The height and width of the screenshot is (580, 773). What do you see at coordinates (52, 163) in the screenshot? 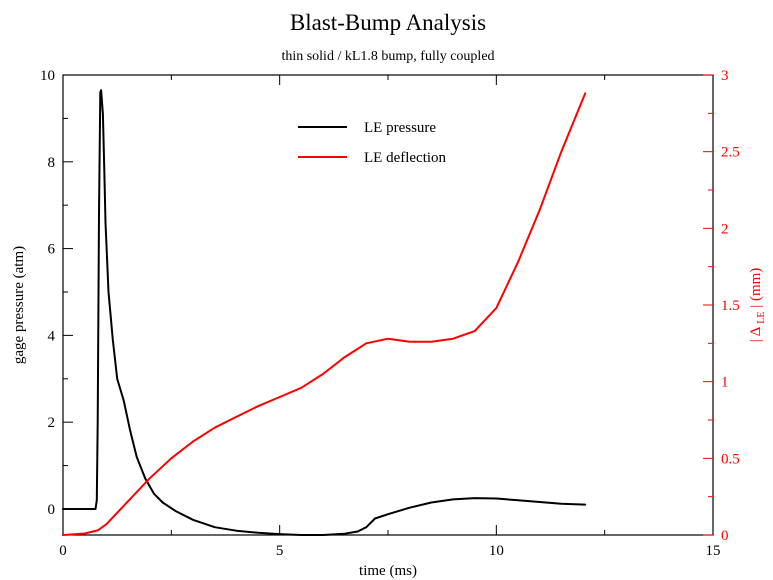
I see `y-tick-label: 8` at bounding box center [52, 163].